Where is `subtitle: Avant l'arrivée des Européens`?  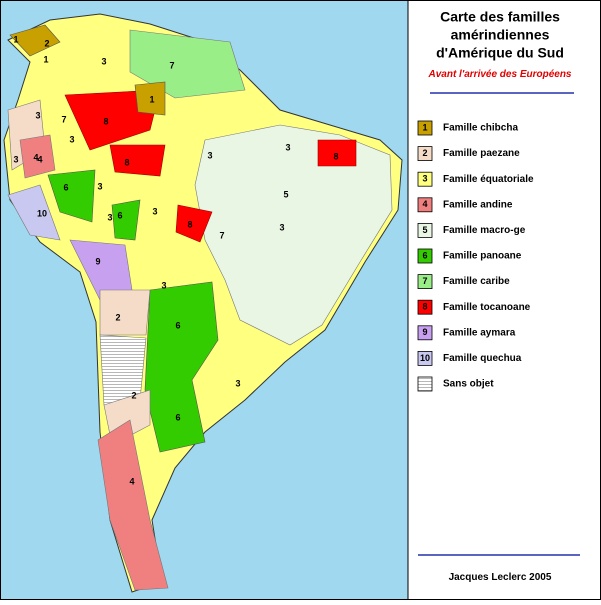 subtitle: Avant l'arrivée des Européens is located at coordinates (500, 74).